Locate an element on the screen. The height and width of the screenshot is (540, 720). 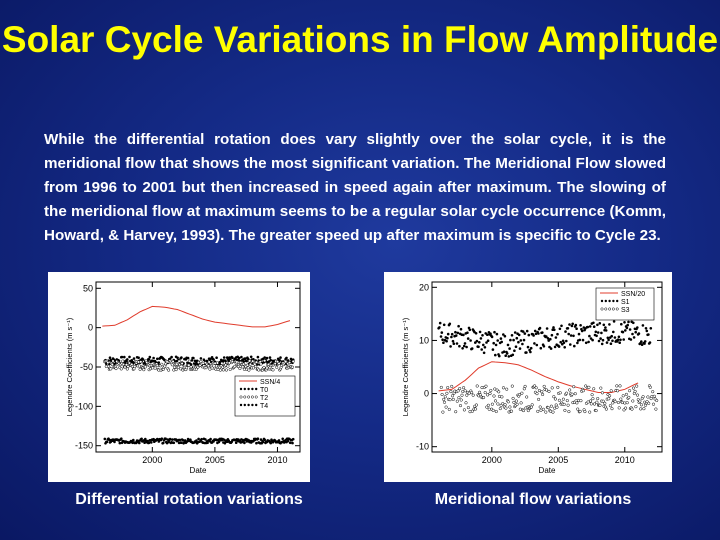
y-tick-label: -100 is located at coordinates (84, 406).